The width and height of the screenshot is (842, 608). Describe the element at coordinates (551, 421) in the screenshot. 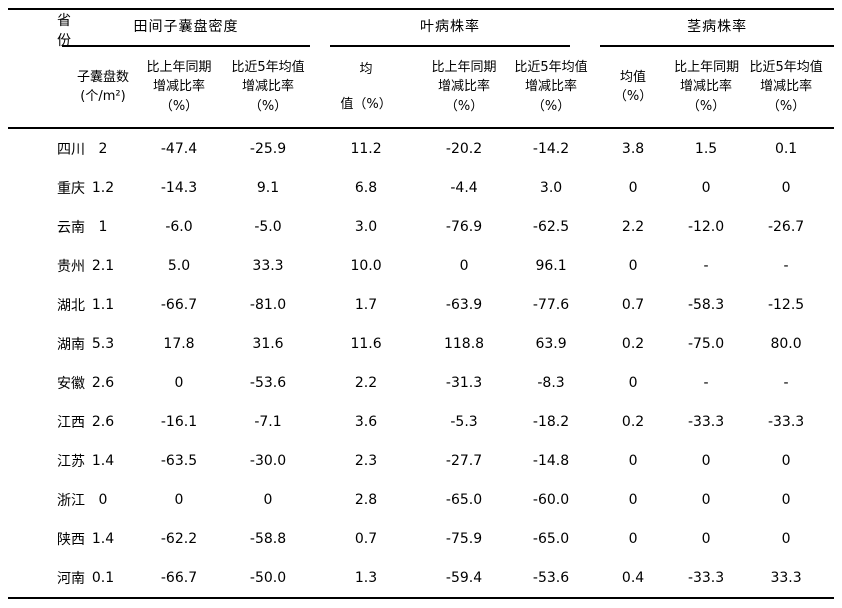

I see `value-cell: -18.2` at that location.